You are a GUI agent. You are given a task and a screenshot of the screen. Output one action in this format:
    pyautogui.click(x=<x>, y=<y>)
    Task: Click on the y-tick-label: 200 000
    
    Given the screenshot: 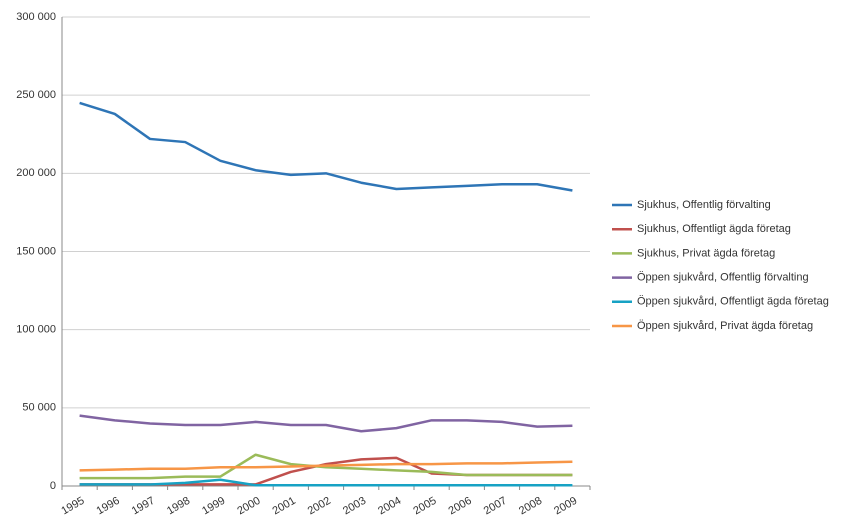 What is the action you would take?
    pyautogui.click(x=36, y=173)
    